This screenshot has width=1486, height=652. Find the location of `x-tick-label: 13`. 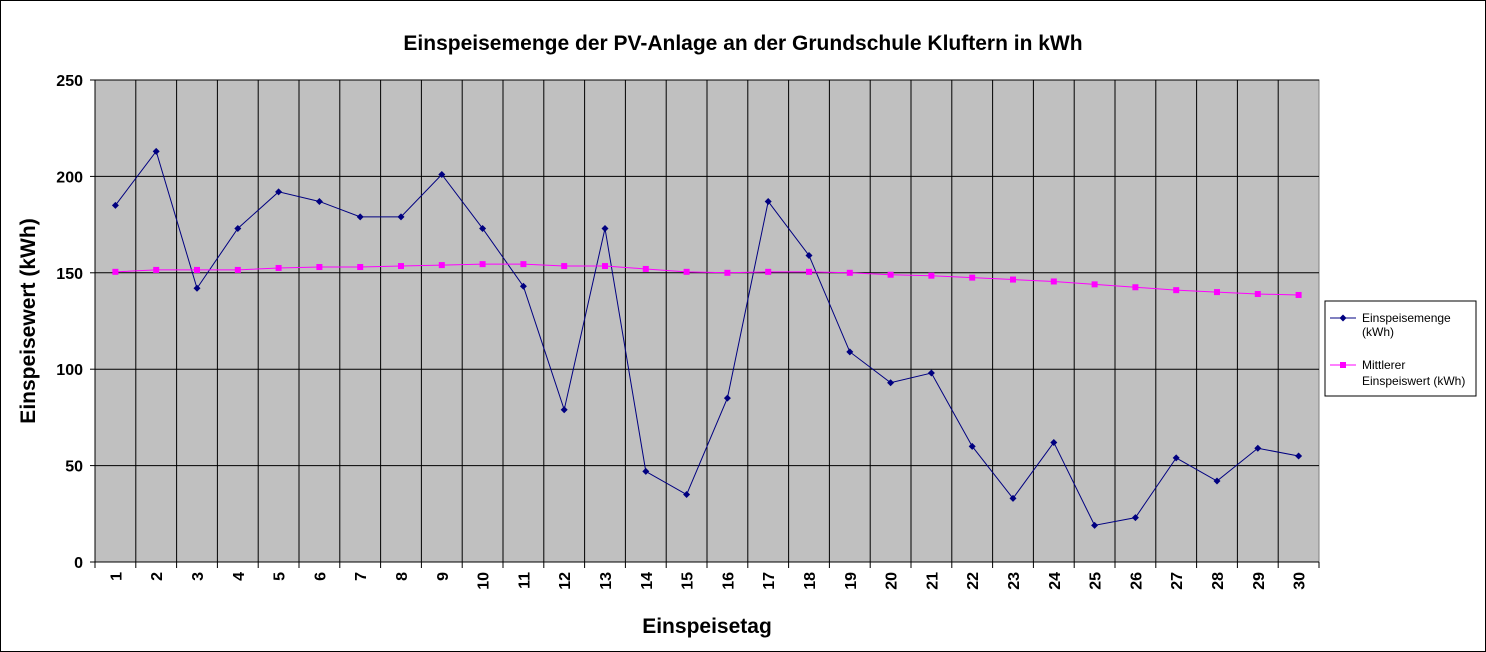

x-tick-label: 13 is located at coordinates (606, 581).